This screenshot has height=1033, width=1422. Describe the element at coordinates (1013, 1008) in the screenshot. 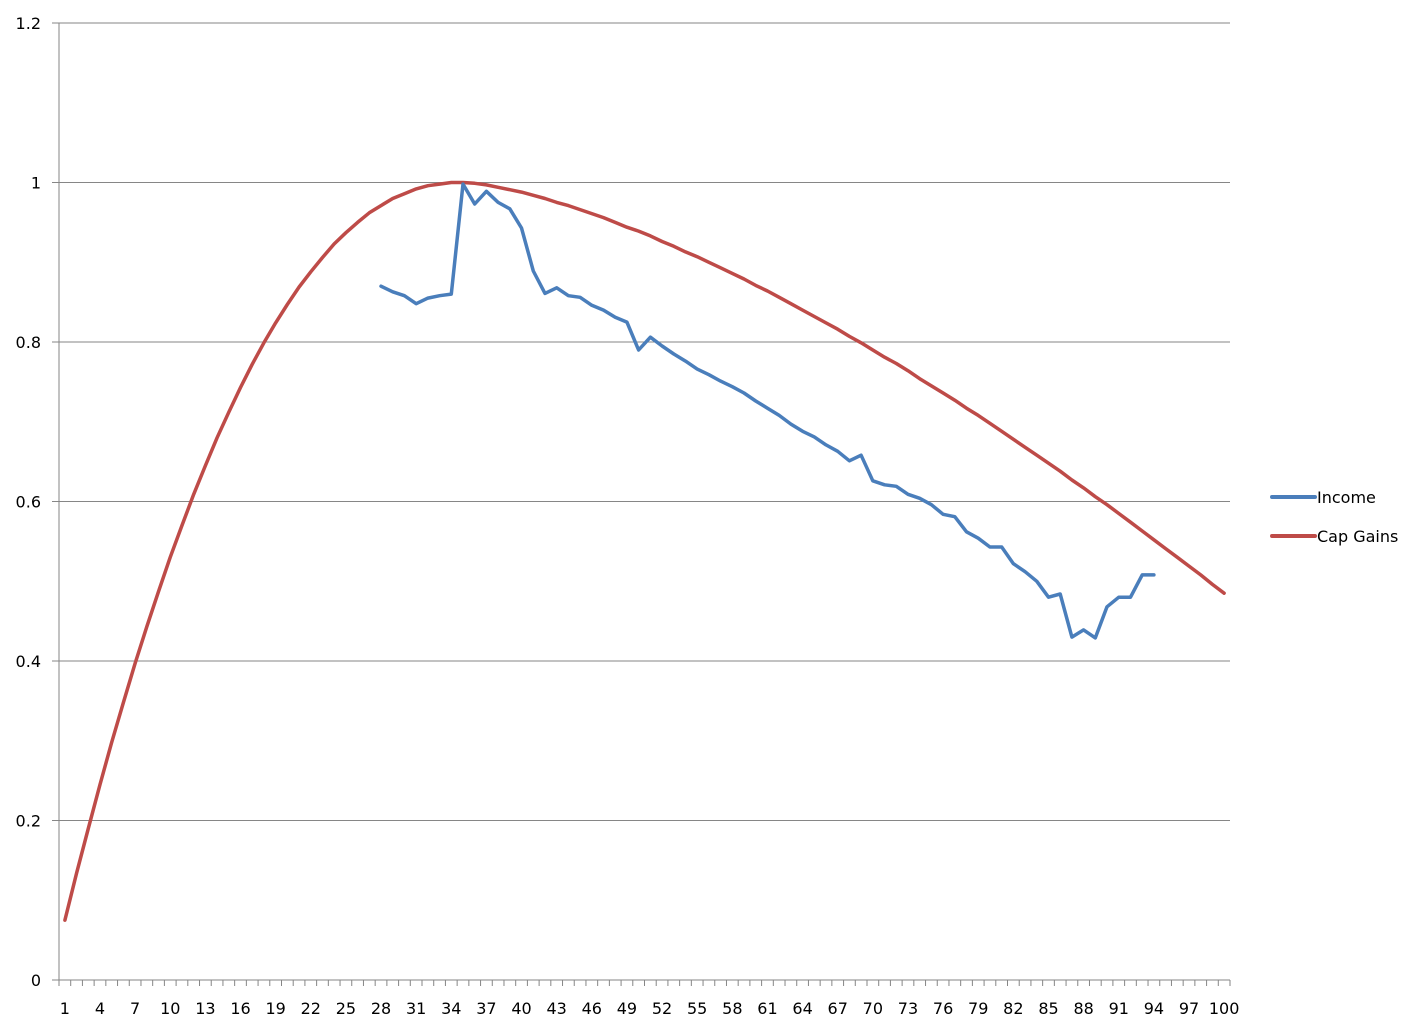

I see `x-tick-label: 82` at that location.